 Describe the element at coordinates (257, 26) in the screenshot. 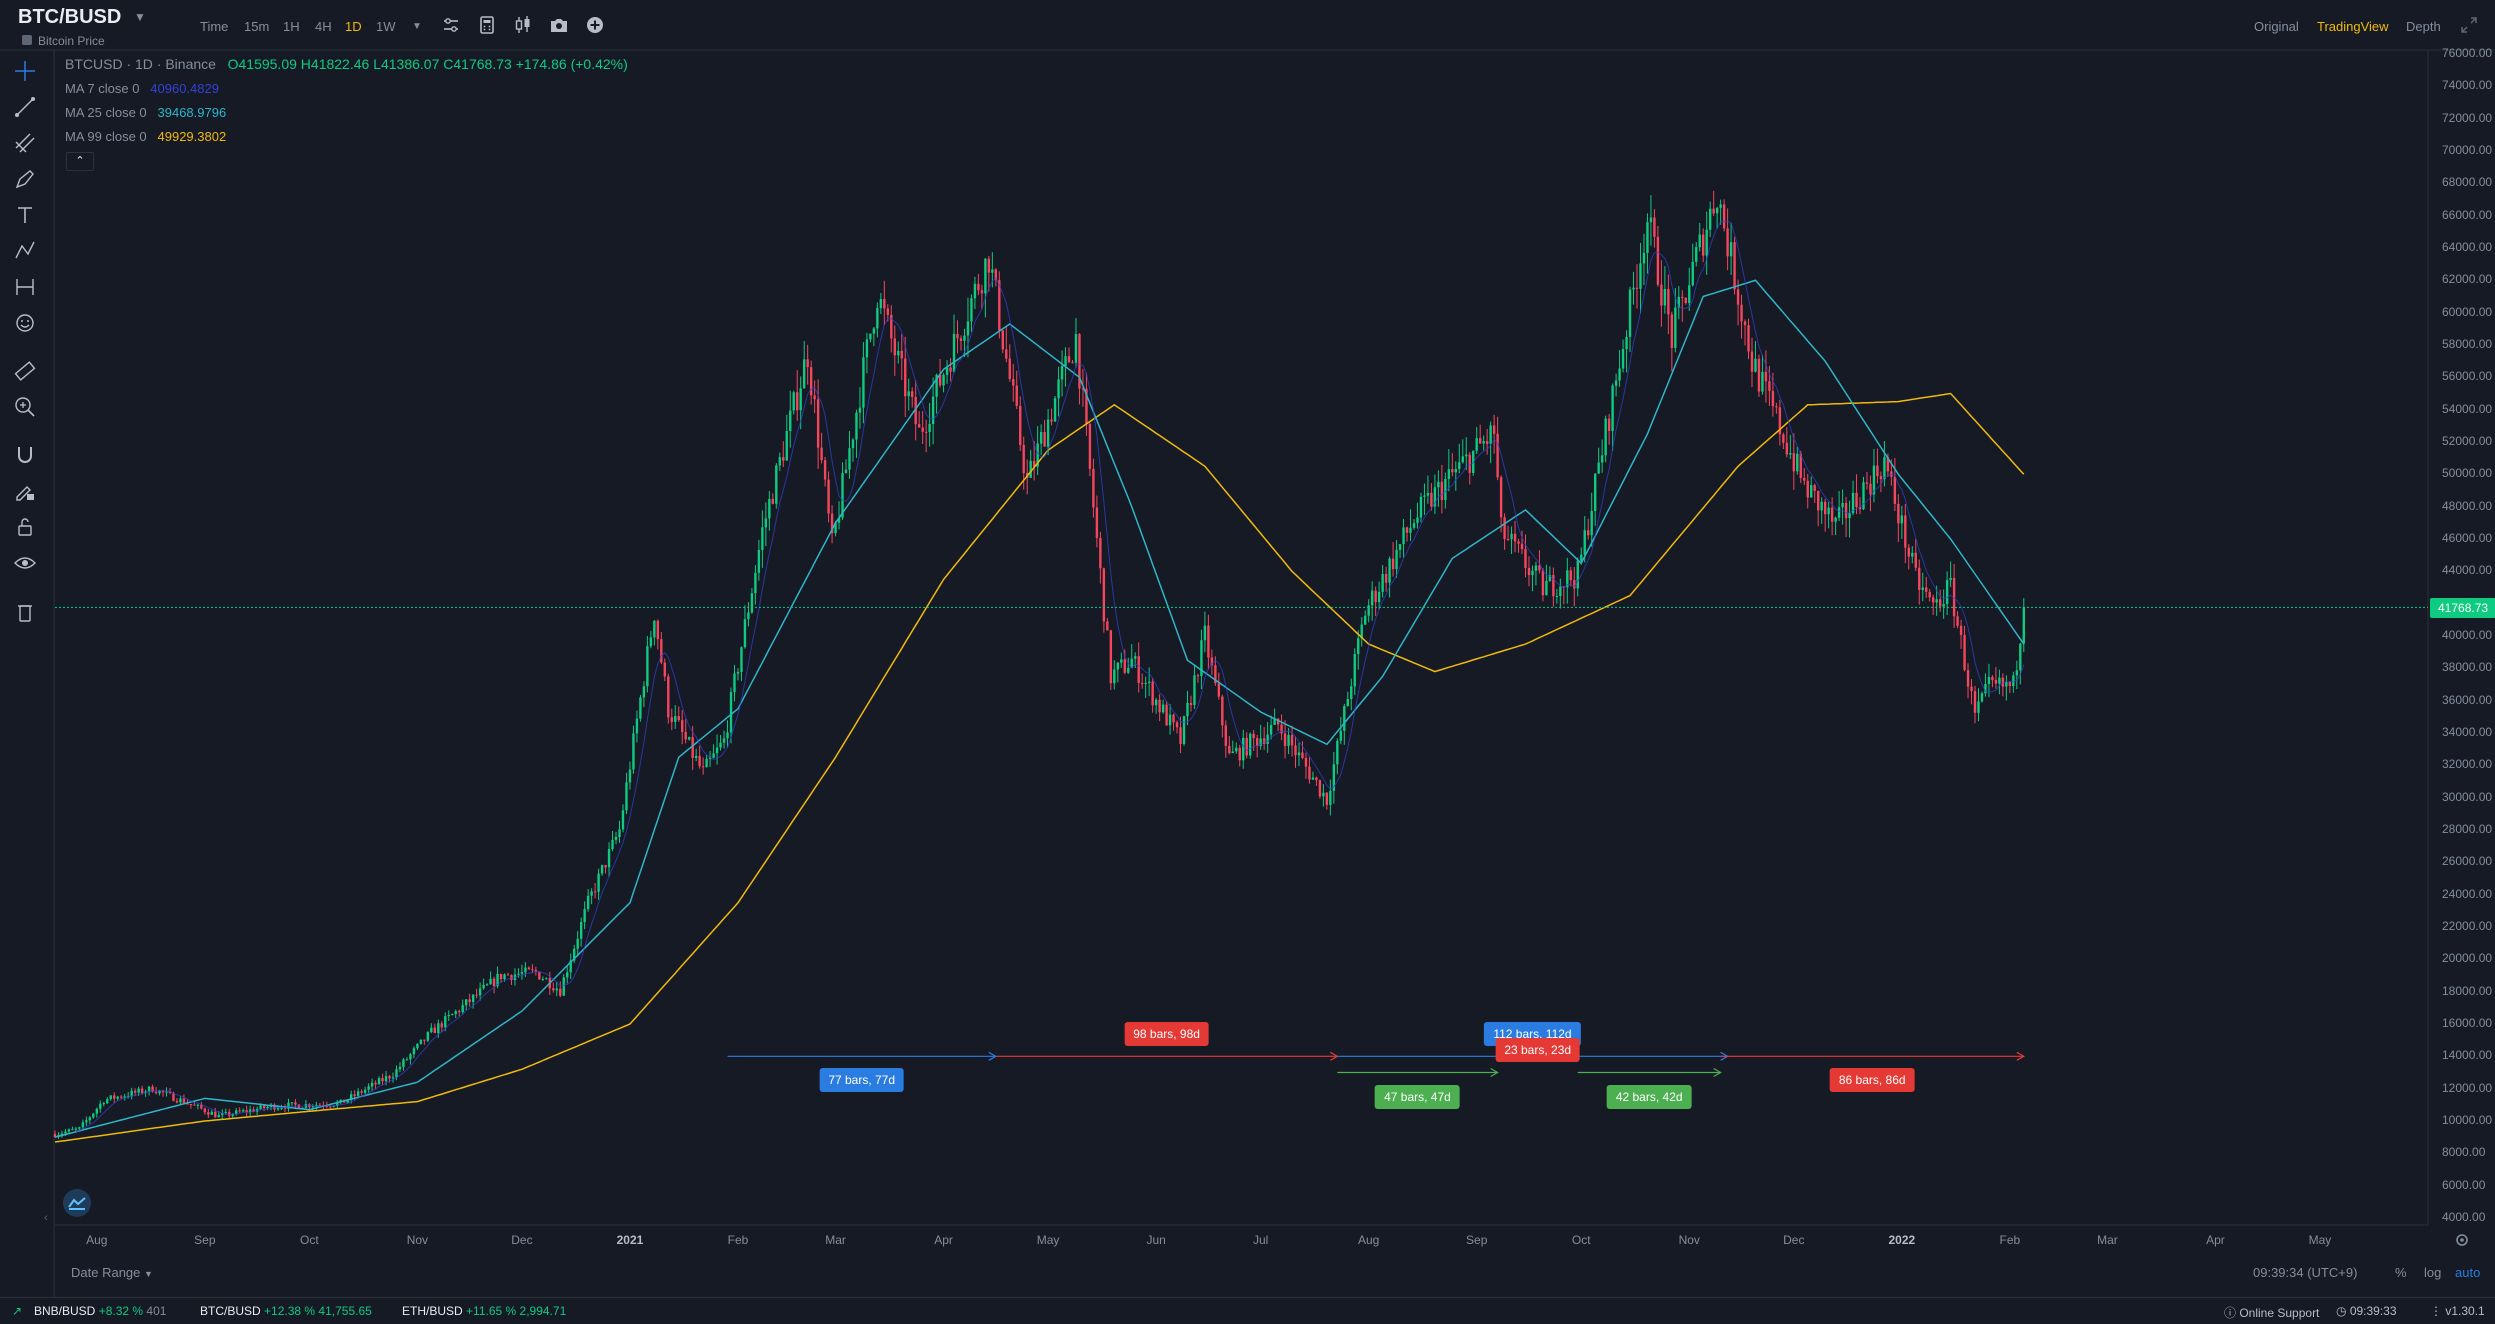

I see `timeframe-15m: 15m` at that location.